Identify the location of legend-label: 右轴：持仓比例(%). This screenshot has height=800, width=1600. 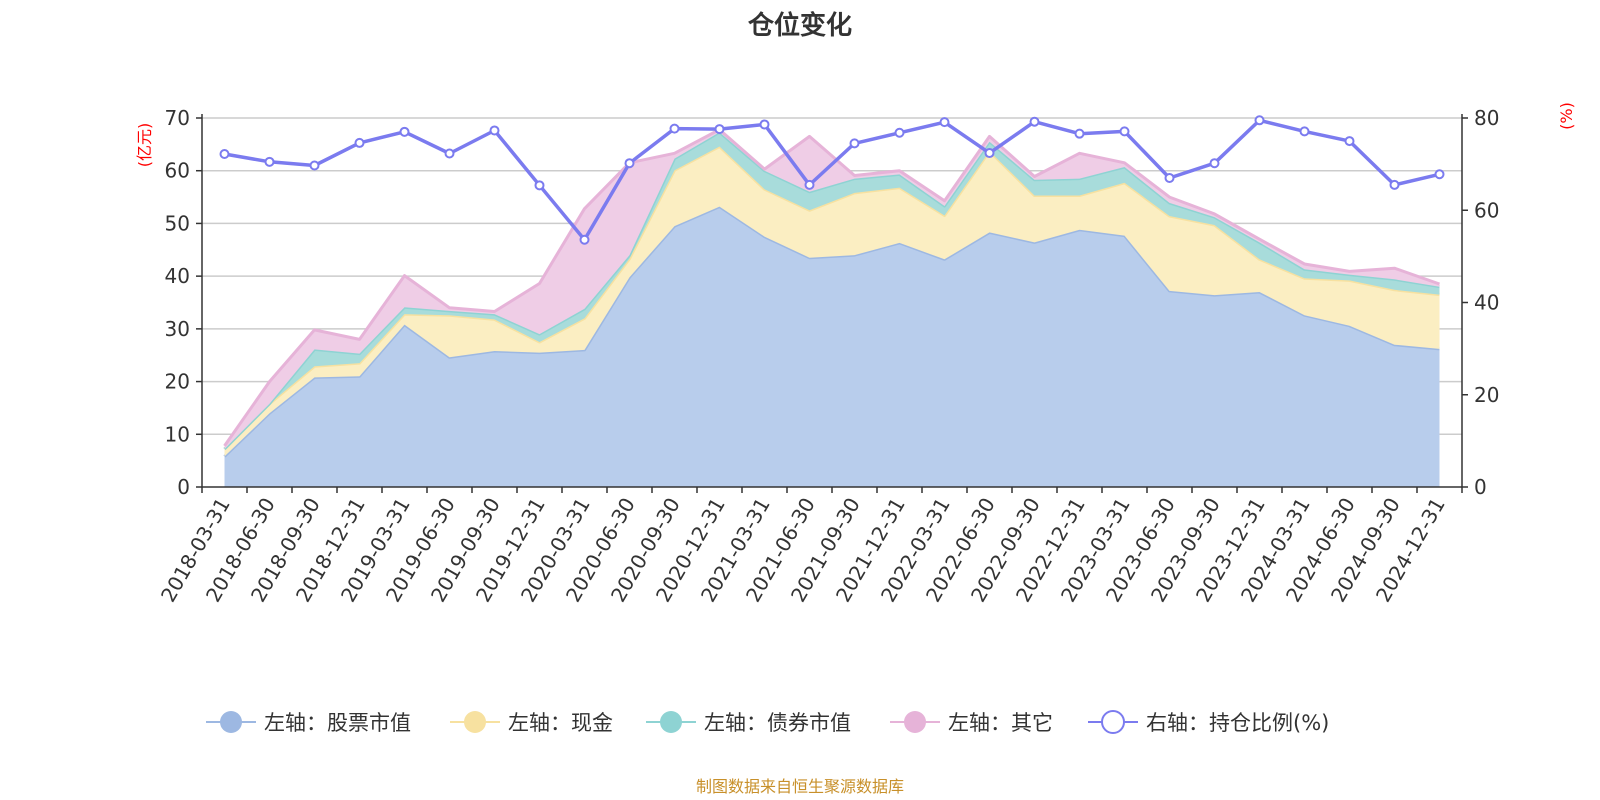
(1237, 723).